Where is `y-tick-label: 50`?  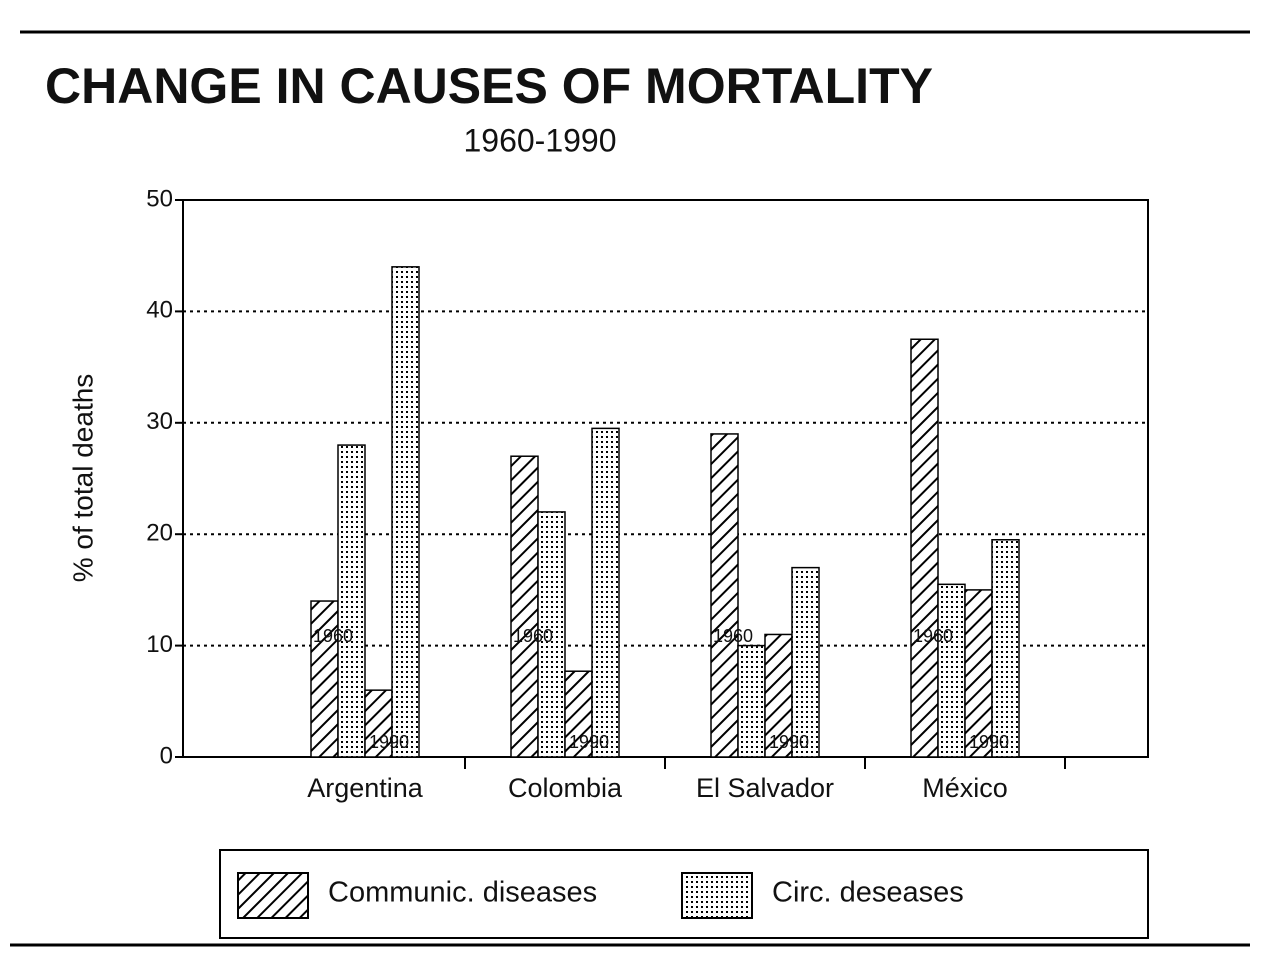 y-tick-label: 50 is located at coordinates (159, 198).